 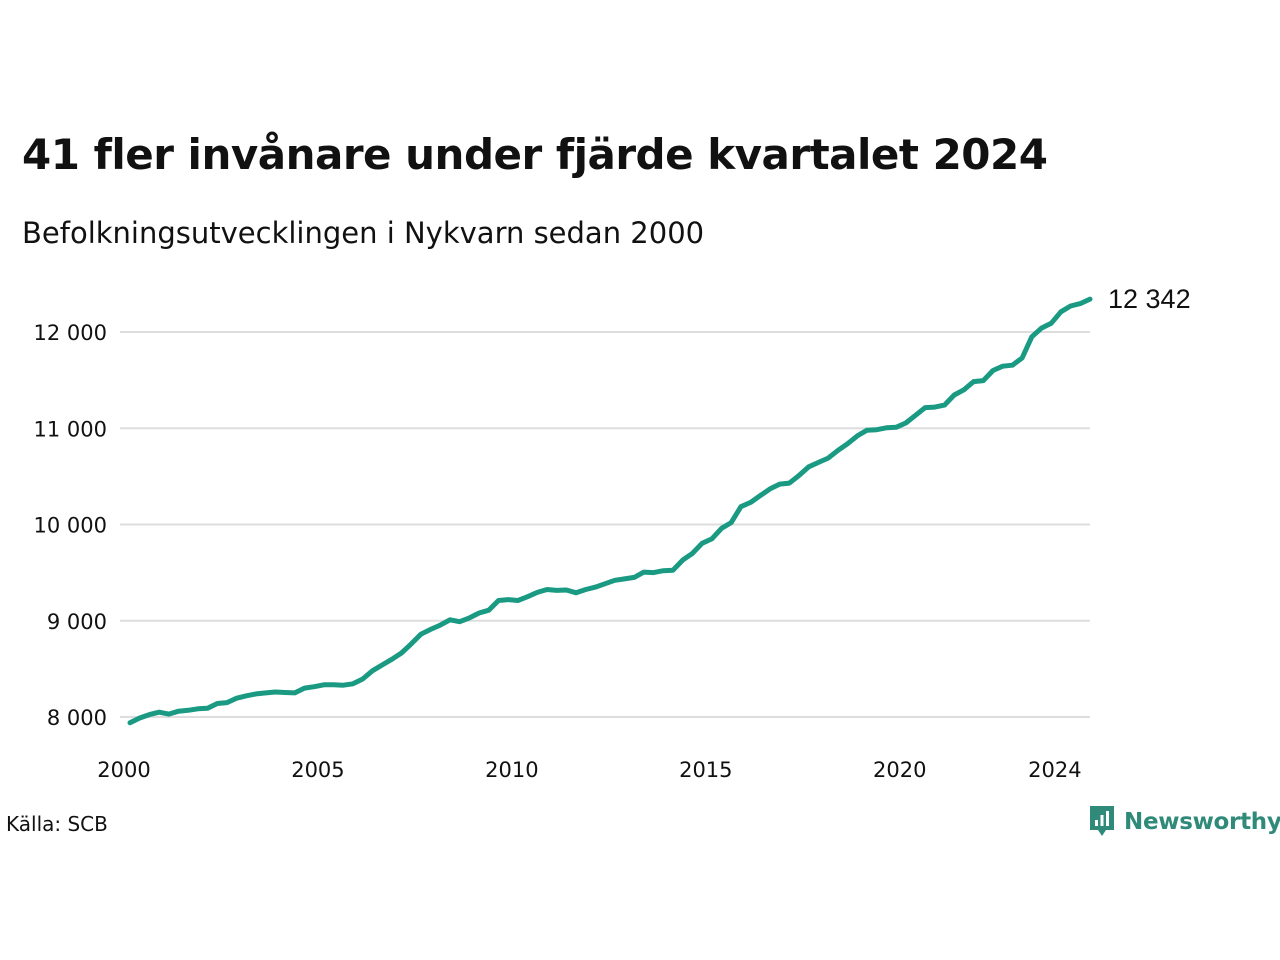 What do you see at coordinates (77, 718) in the screenshot?
I see `y-tick-label: 8 000` at bounding box center [77, 718].